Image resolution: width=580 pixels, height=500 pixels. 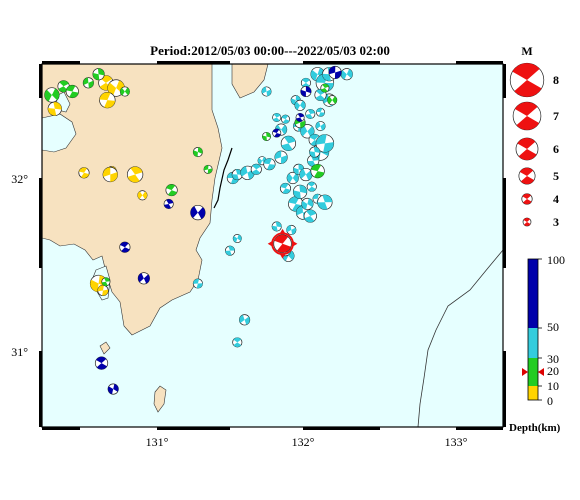 What do you see at coordinates (303, 442) in the screenshot?
I see `longitude-label-132: 132°` at bounding box center [303, 442].